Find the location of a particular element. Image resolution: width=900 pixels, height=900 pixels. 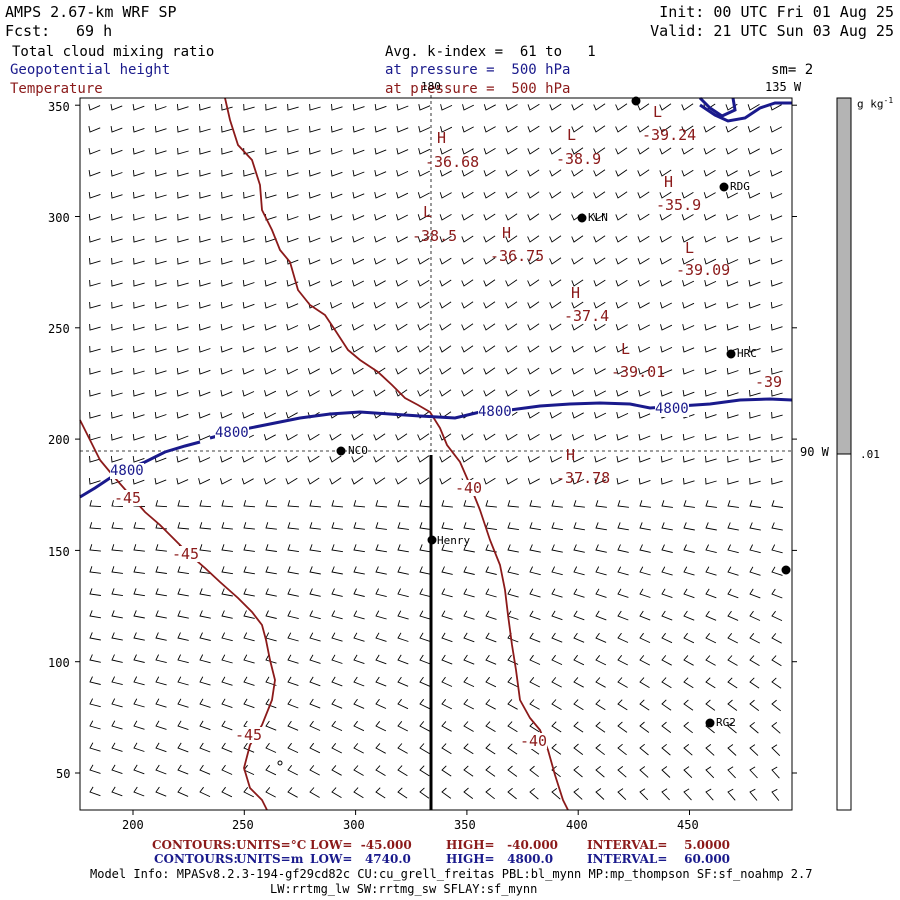

field-cloud: Total cloud mixing ratio is located at coordinates (113, 52).